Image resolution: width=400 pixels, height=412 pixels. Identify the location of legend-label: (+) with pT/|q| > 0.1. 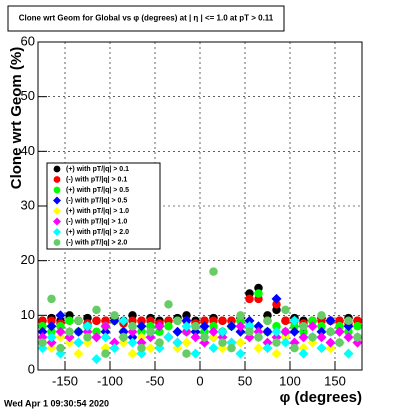
(97, 169).